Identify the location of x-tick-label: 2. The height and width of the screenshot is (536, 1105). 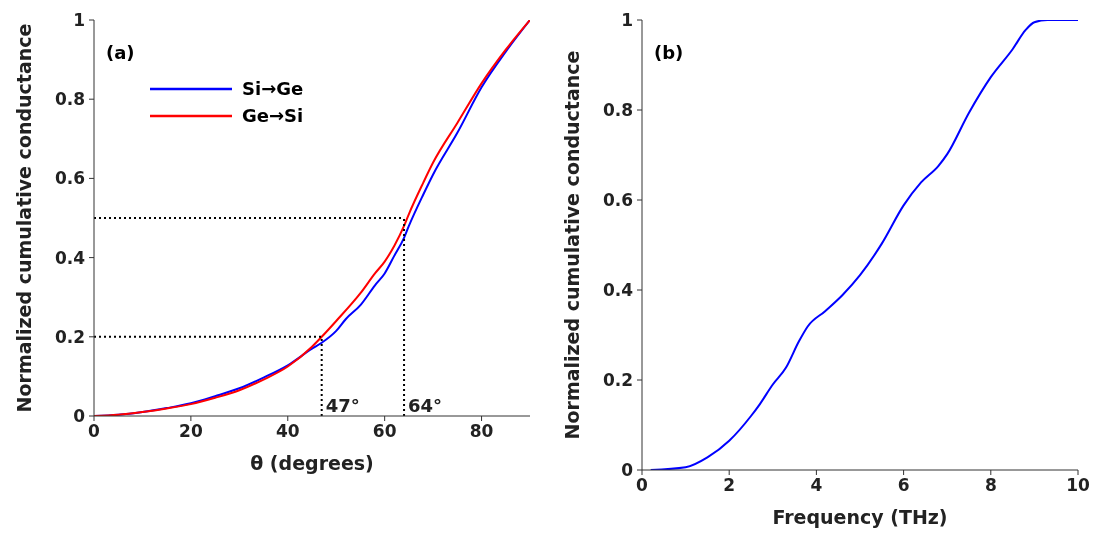
(729, 485).